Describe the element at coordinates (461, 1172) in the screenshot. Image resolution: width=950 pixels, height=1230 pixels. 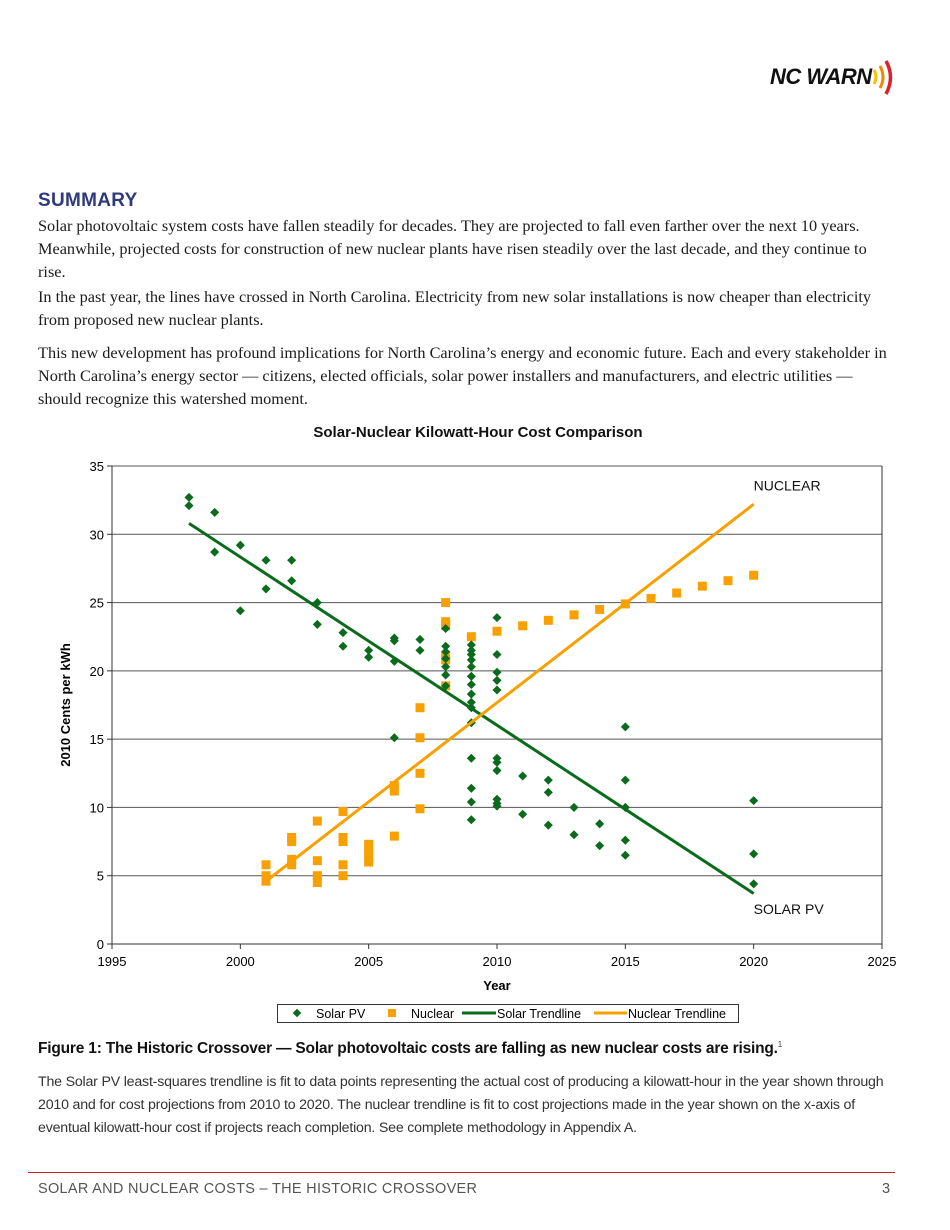
I see `footer-divider` at that location.